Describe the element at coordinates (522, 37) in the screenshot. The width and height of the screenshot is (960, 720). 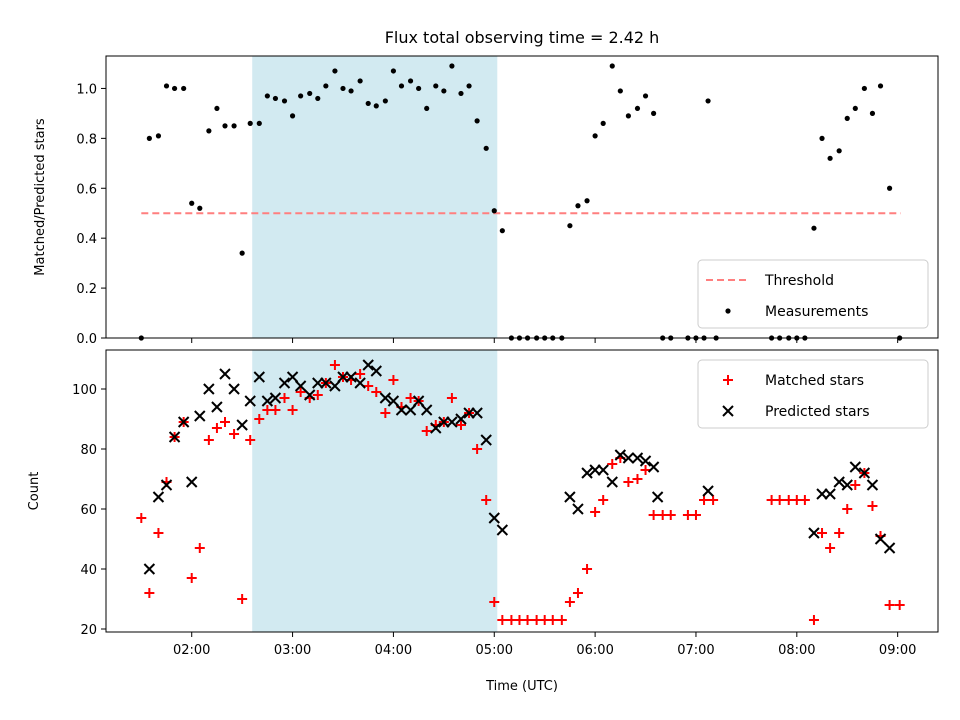
I see `chart-title: Flux total observing time = 2.42 h` at that location.